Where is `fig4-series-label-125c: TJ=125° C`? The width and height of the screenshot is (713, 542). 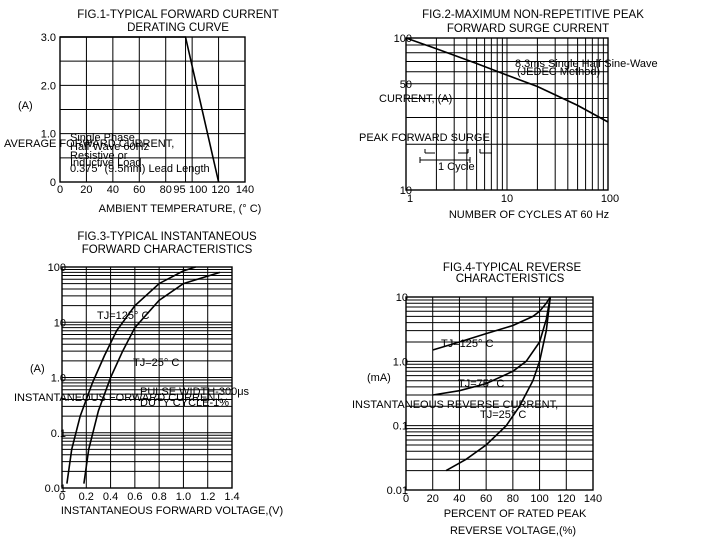 fig4-series-label-125c: TJ=125° C is located at coordinates (467, 344).